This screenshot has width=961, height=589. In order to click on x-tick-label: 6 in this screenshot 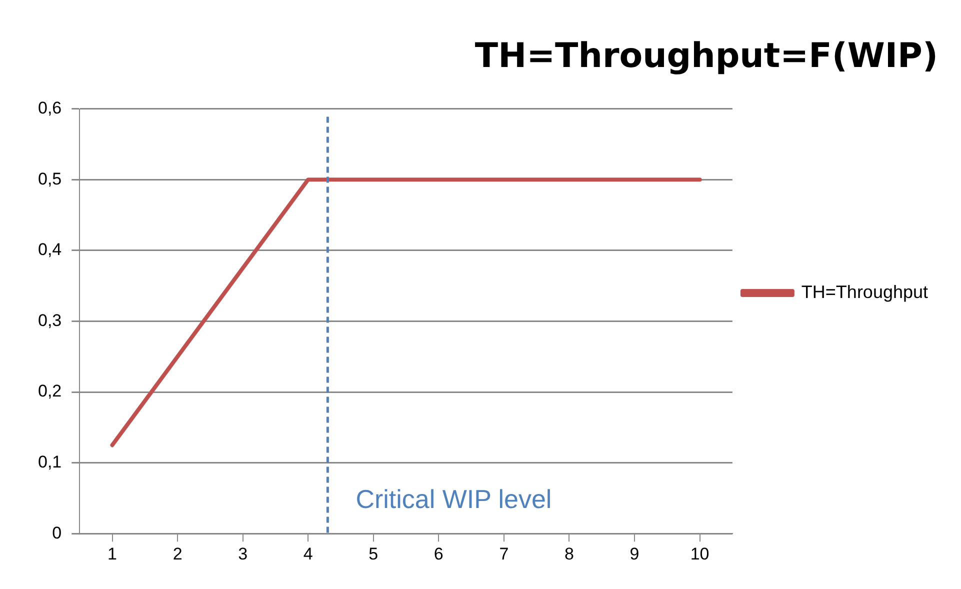, I will do `click(439, 554)`.